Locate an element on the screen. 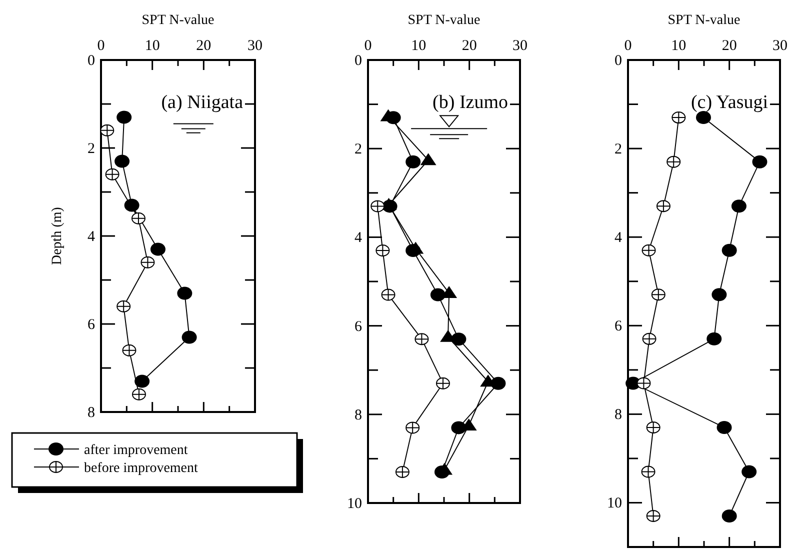 This screenshot has width=791, height=552. annotation: (c) Yasugi is located at coordinates (729, 102).